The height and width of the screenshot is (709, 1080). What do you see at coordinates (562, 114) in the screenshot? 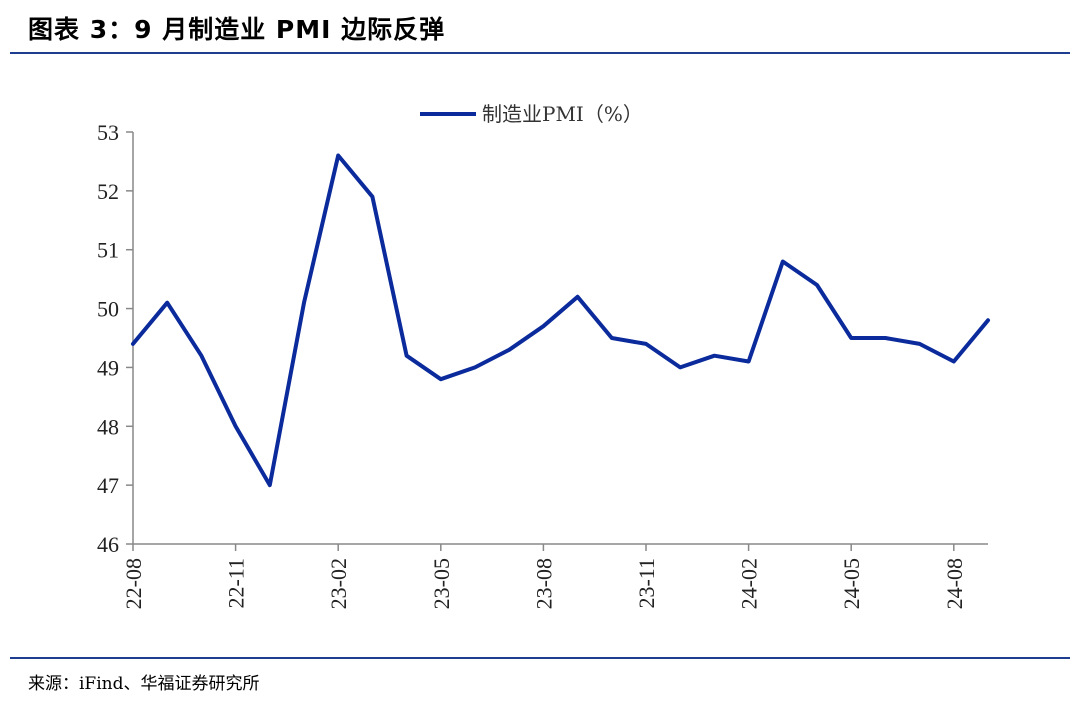
I see `legend-label: 制造业PMI（%）` at bounding box center [562, 114].